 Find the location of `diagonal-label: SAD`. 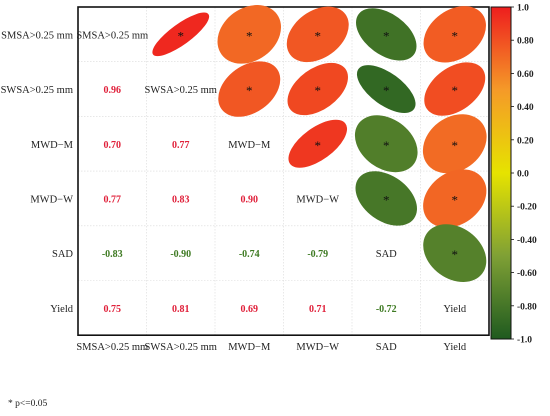

diagonal-label: SAD is located at coordinates (386, 254).